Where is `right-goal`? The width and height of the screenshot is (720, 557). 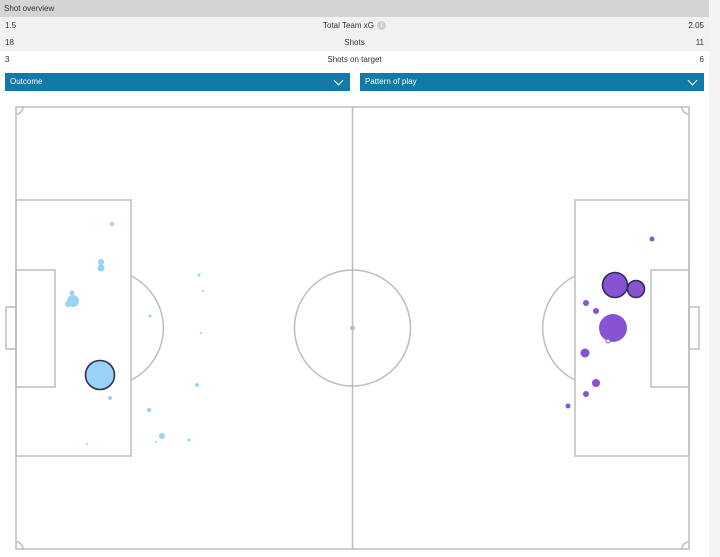
right-goal is located at coordinates (694, 328).